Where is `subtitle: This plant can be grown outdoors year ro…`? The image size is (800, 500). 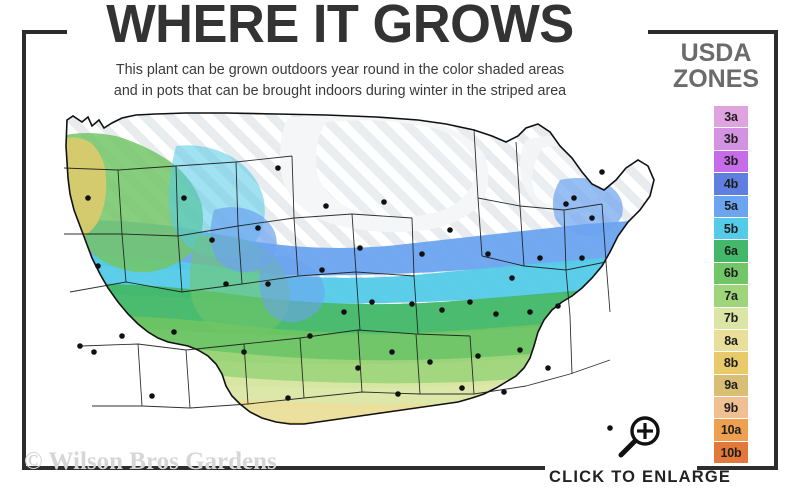
subtitle: This plant can be grown outdoors year ro… is located at coordinates (340, 80).